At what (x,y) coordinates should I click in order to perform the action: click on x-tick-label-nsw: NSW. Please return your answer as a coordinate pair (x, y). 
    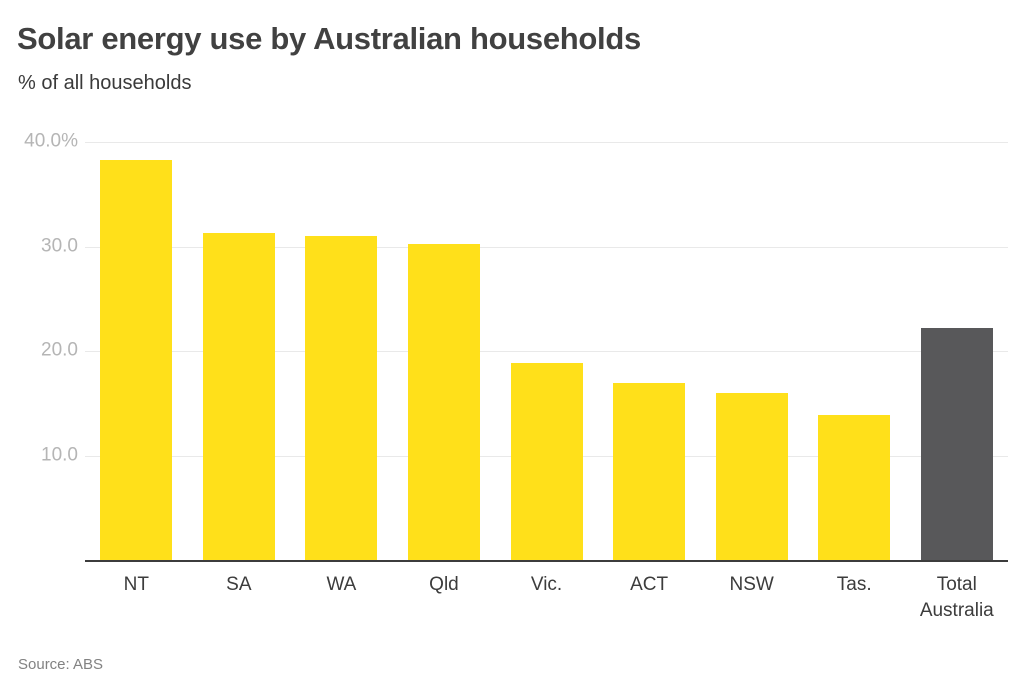
    Looking at the image, I should click on (751, 597).